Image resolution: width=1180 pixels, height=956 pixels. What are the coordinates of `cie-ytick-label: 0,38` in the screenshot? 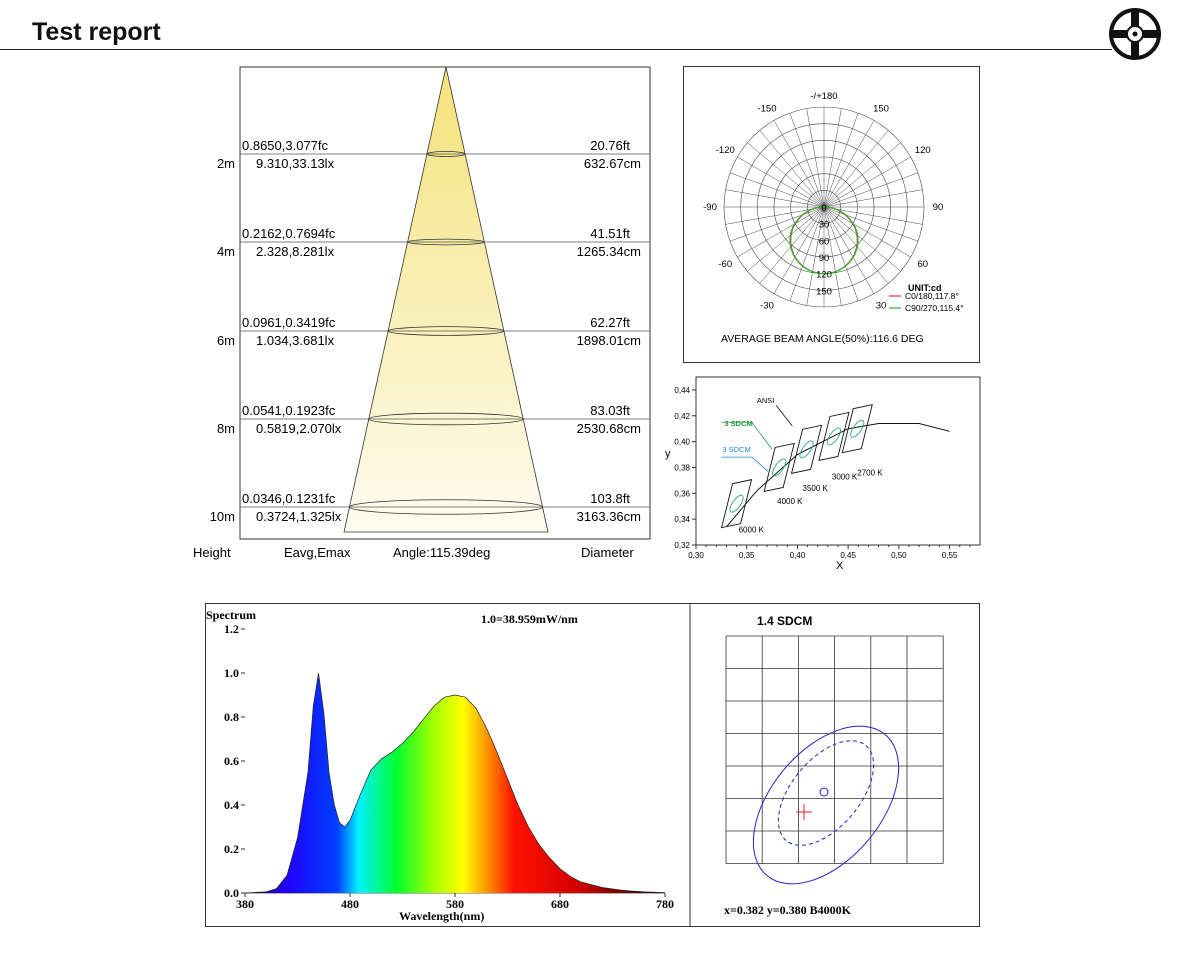 It's located at (682, 467).